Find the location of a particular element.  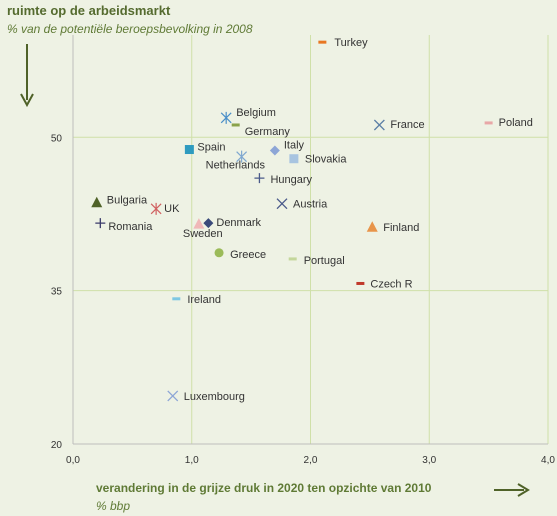

data-point-romania: Romania is located at coordinates (124, 225).